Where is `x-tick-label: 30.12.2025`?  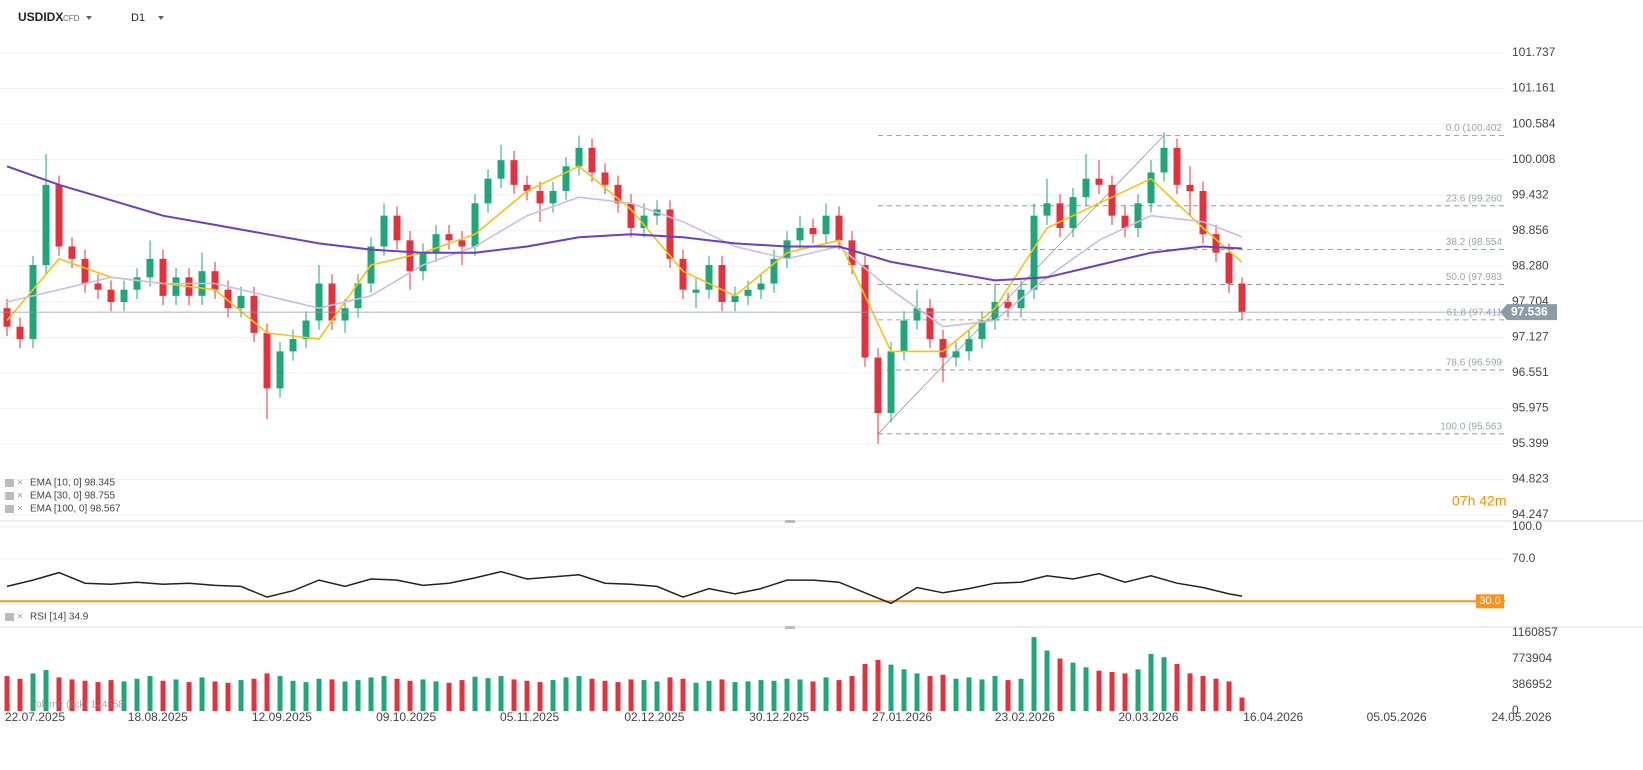
x-tick-label: 30.12.2025 is located at coordinates (779, 717).